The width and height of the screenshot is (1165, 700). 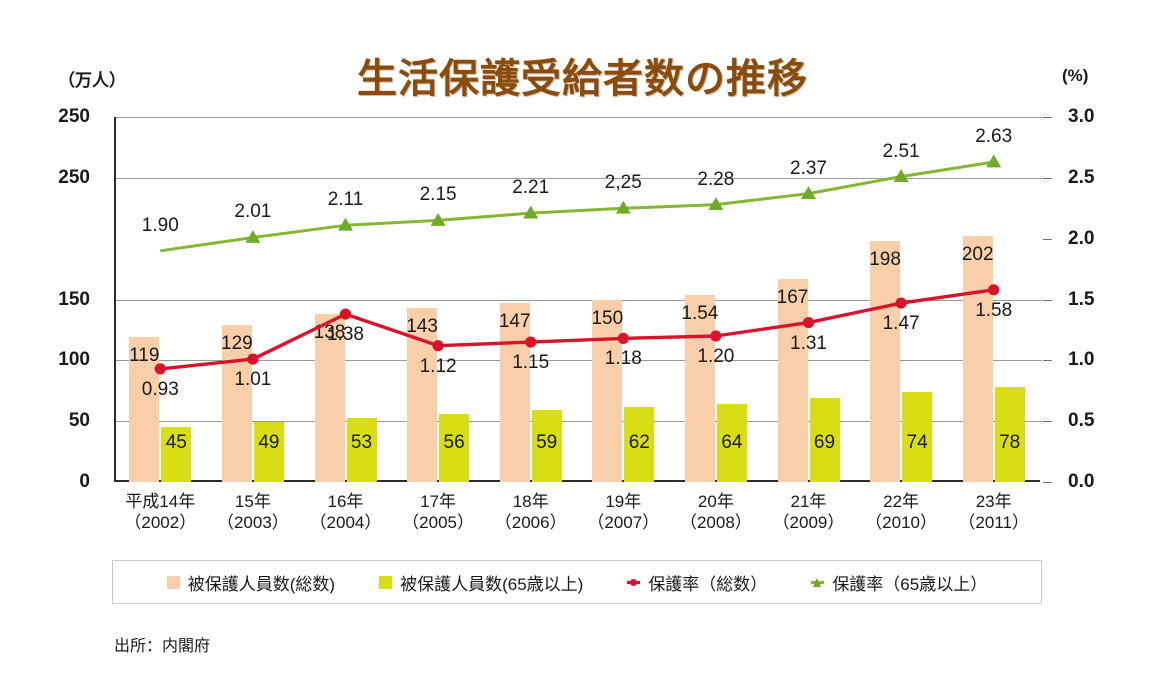 I want to click on x-axis-label: 22年 （2010）, so click(x=901, y=512).